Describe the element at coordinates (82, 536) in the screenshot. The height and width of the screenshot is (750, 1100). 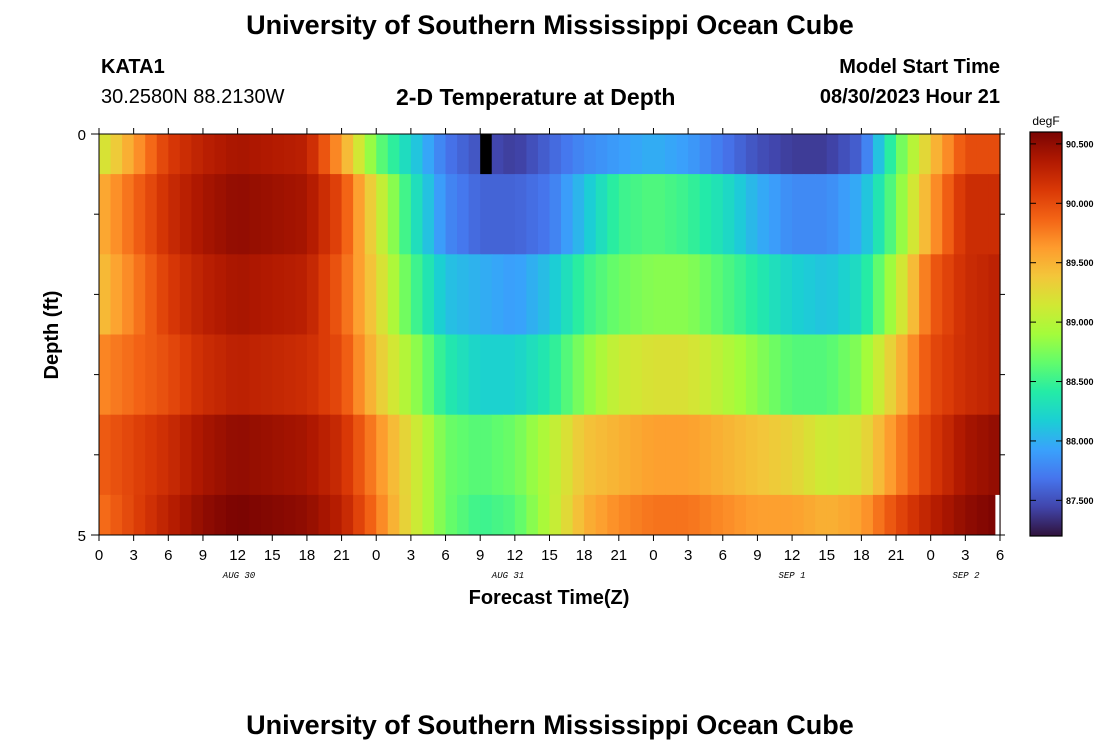
I see `y-tick-label-5: 5` at that location.